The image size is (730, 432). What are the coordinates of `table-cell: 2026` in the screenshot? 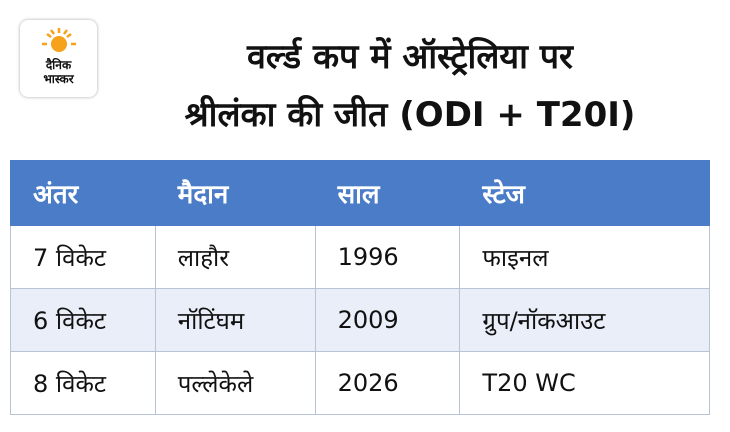 It's located at (387, 383).